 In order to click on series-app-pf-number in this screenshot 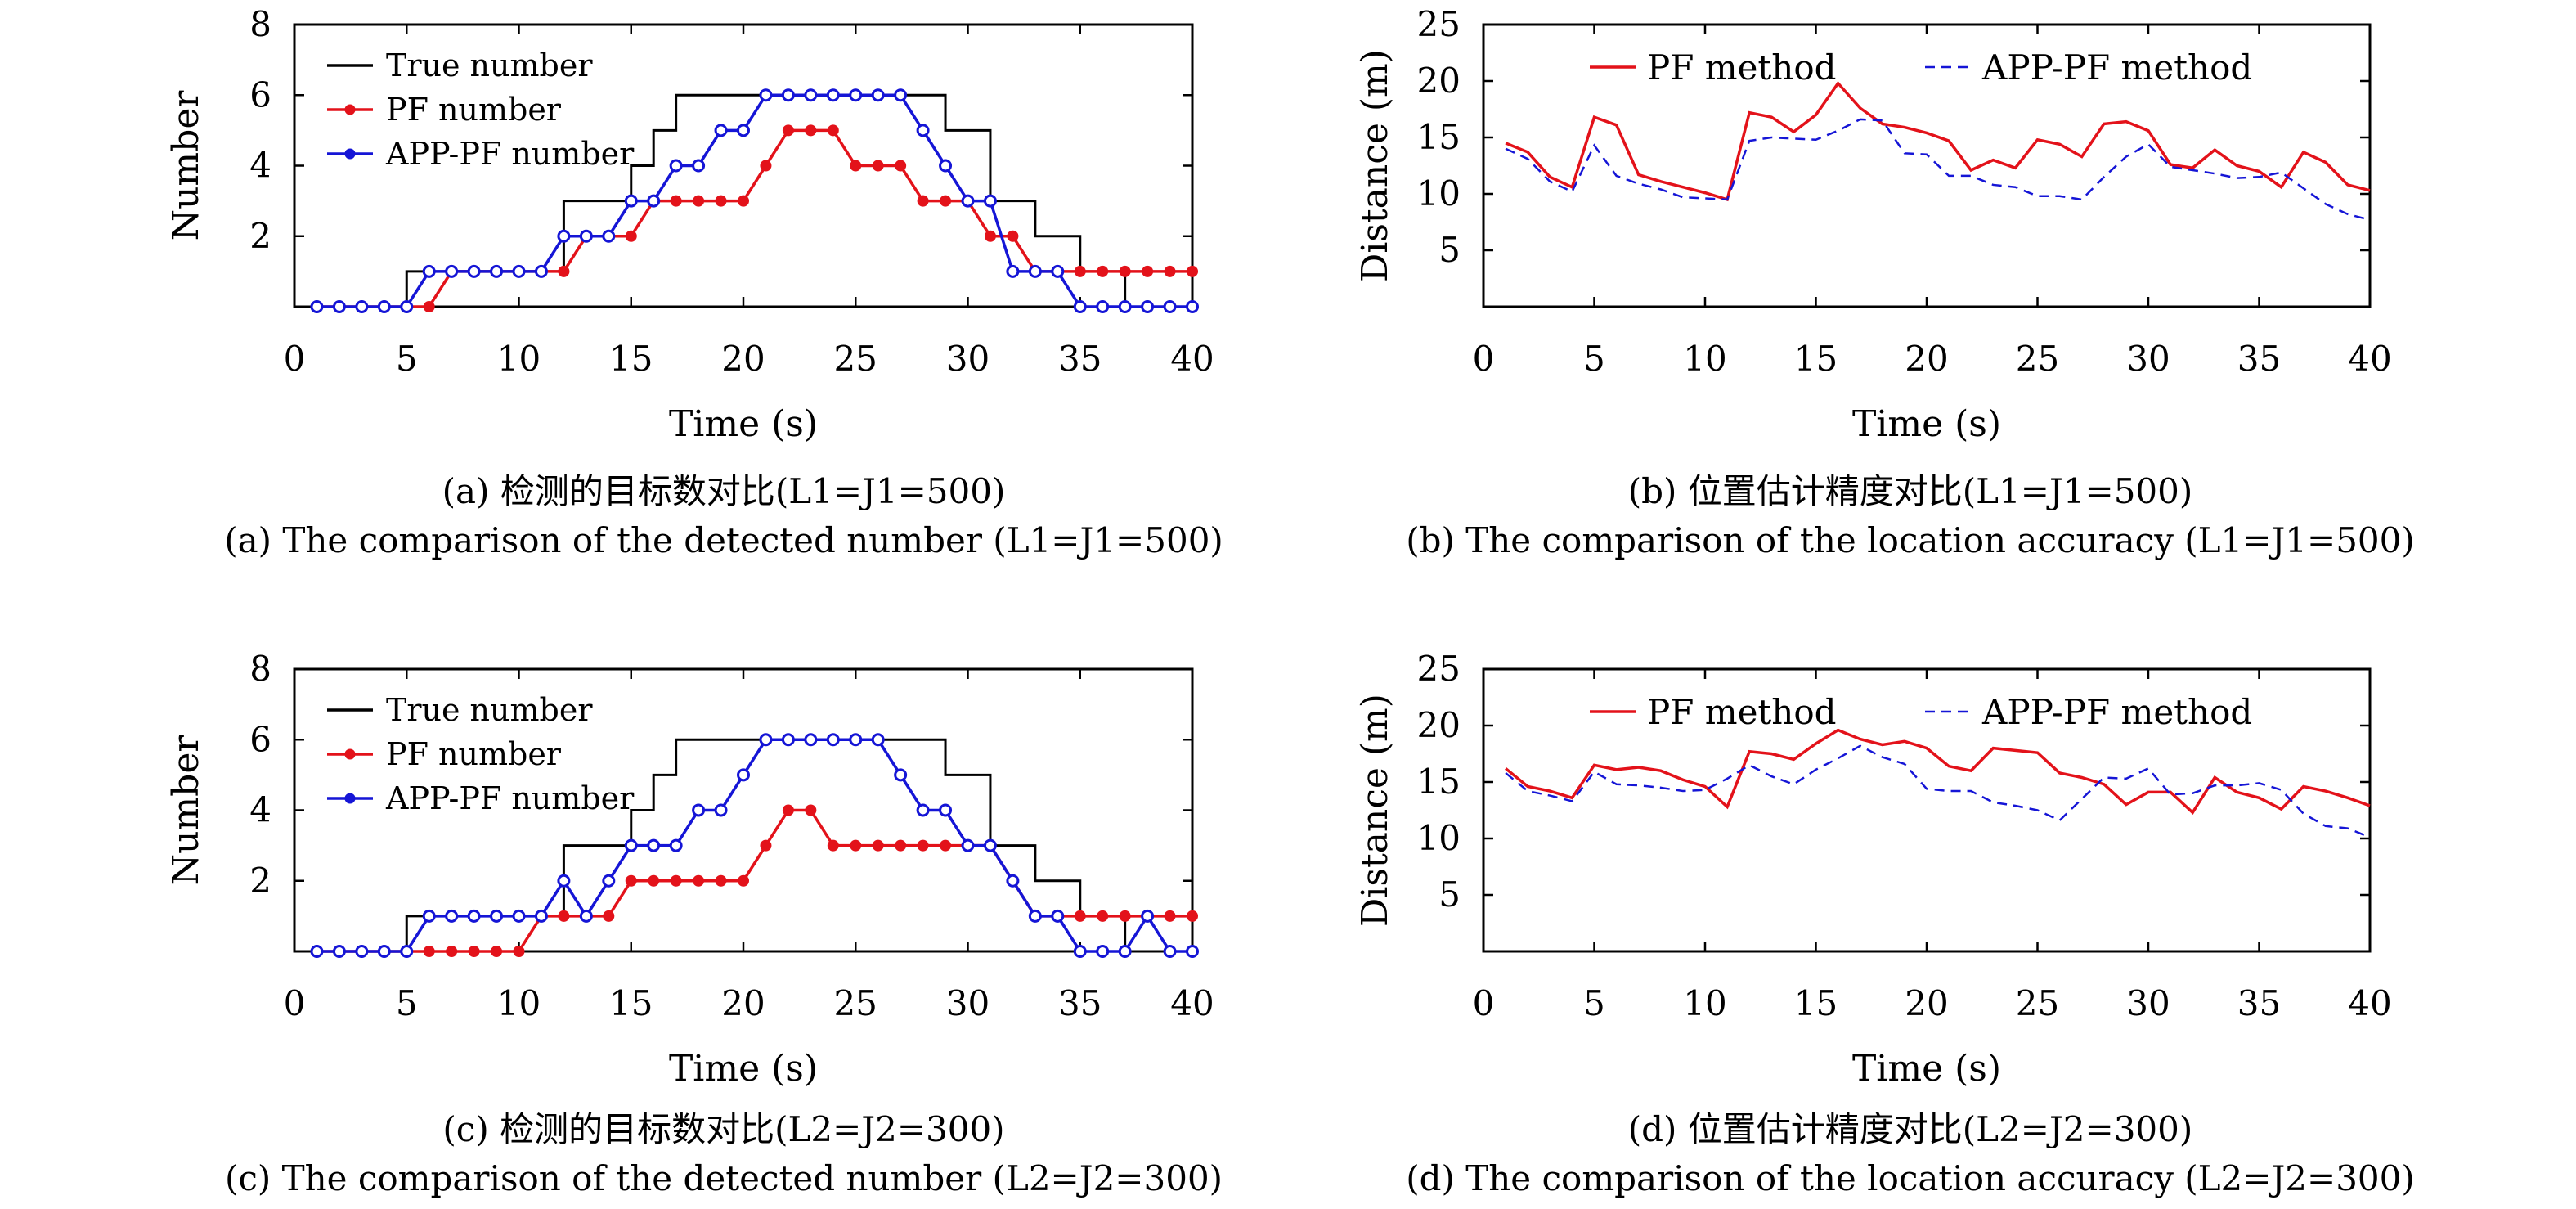, I will do `click(754, 845)`.